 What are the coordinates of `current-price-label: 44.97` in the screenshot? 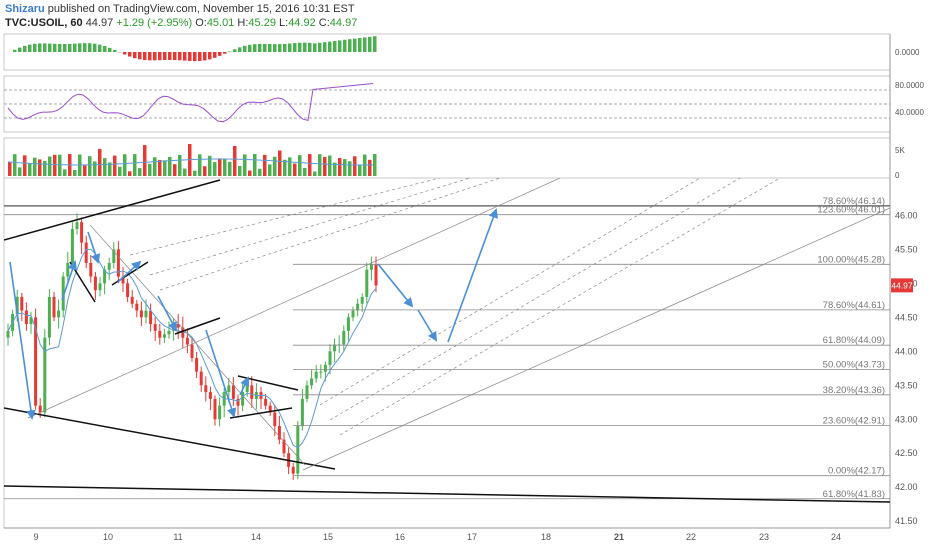 It's located at (902, 285).